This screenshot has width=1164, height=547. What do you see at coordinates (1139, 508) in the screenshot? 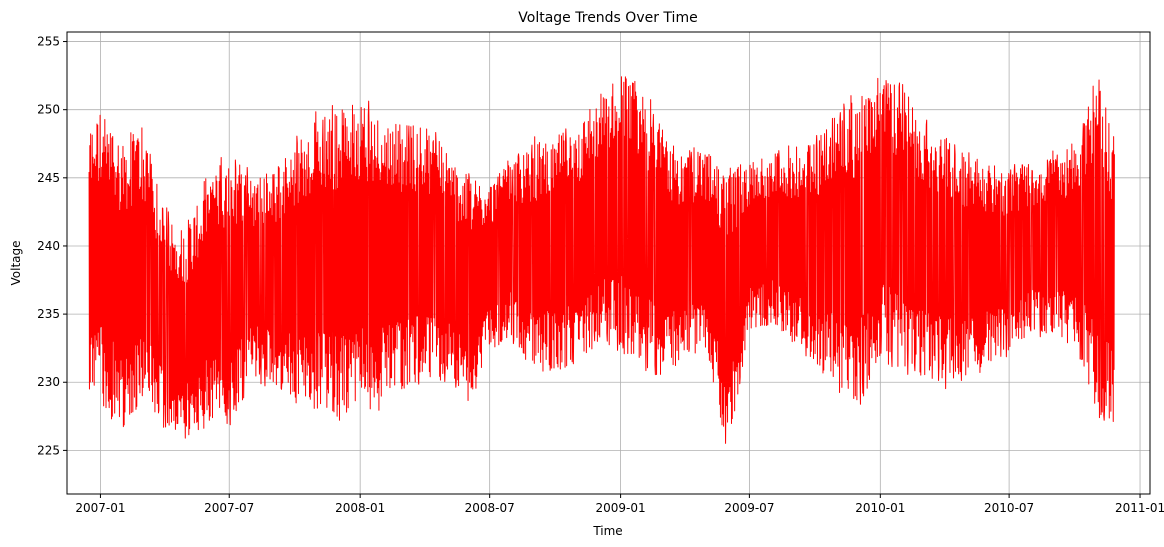
I see `x-tick-label: 2011-01` at bounding box center [1139, 508].